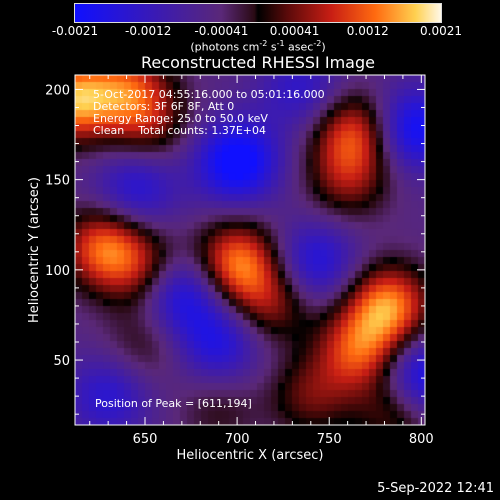  Describe the element at coordinates (367, 31) in the screenshot. I see `colorbar-tick-label: 0.0012` at that location.